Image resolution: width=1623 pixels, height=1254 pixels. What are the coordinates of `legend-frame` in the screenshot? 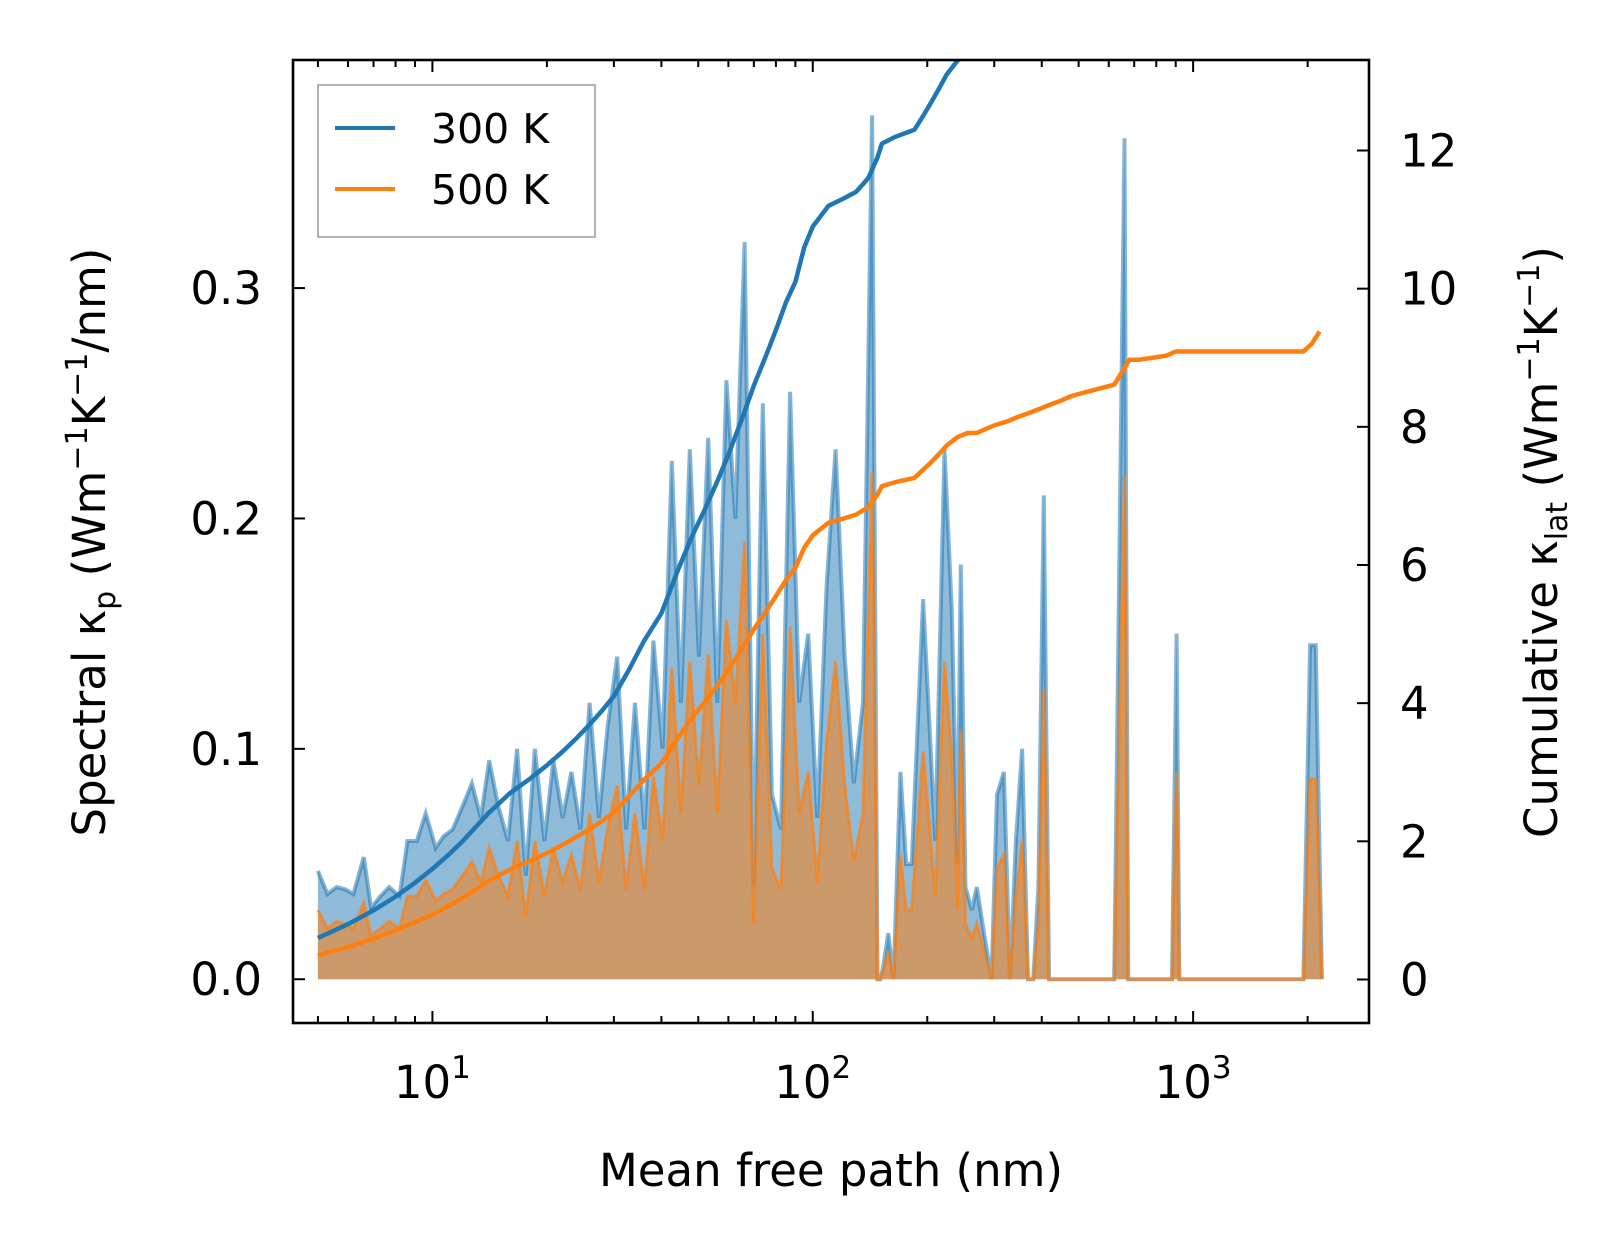 It's located at (456, 161).